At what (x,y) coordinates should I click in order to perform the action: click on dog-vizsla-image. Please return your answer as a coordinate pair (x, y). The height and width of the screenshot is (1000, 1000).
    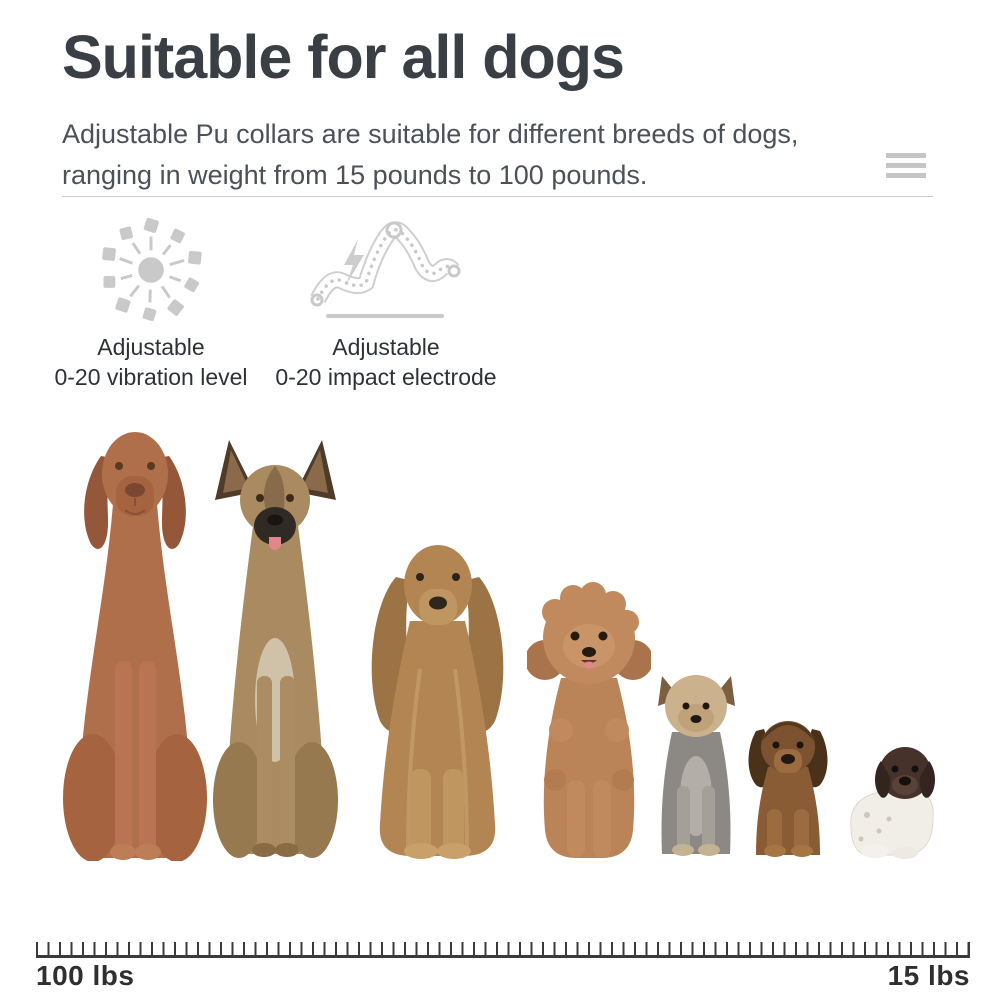
    Looking at the image, I should click on (135, 643).